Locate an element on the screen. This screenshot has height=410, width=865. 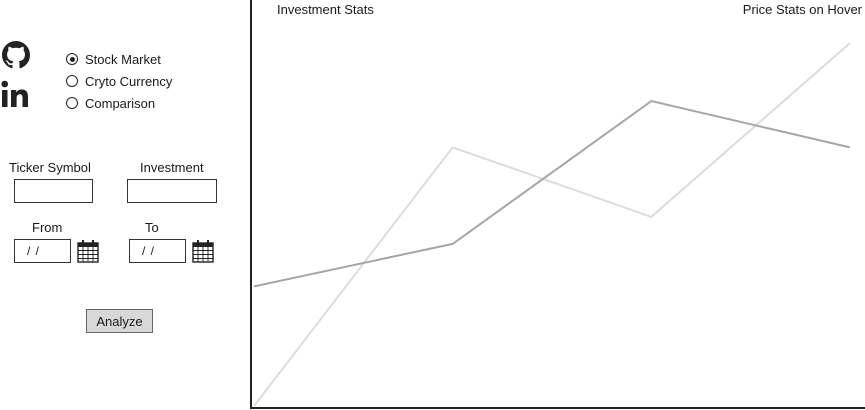
github-icon is located at coordinates (16, 55).